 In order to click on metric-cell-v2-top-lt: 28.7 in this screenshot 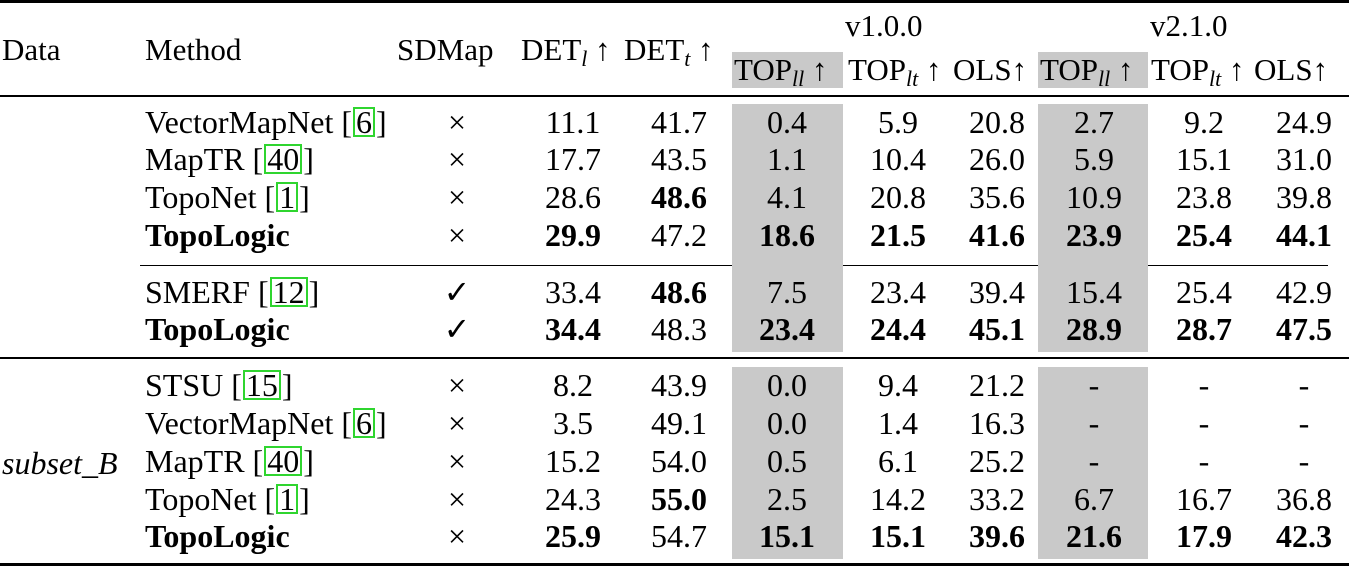, I will do `click(1204, 329)`.